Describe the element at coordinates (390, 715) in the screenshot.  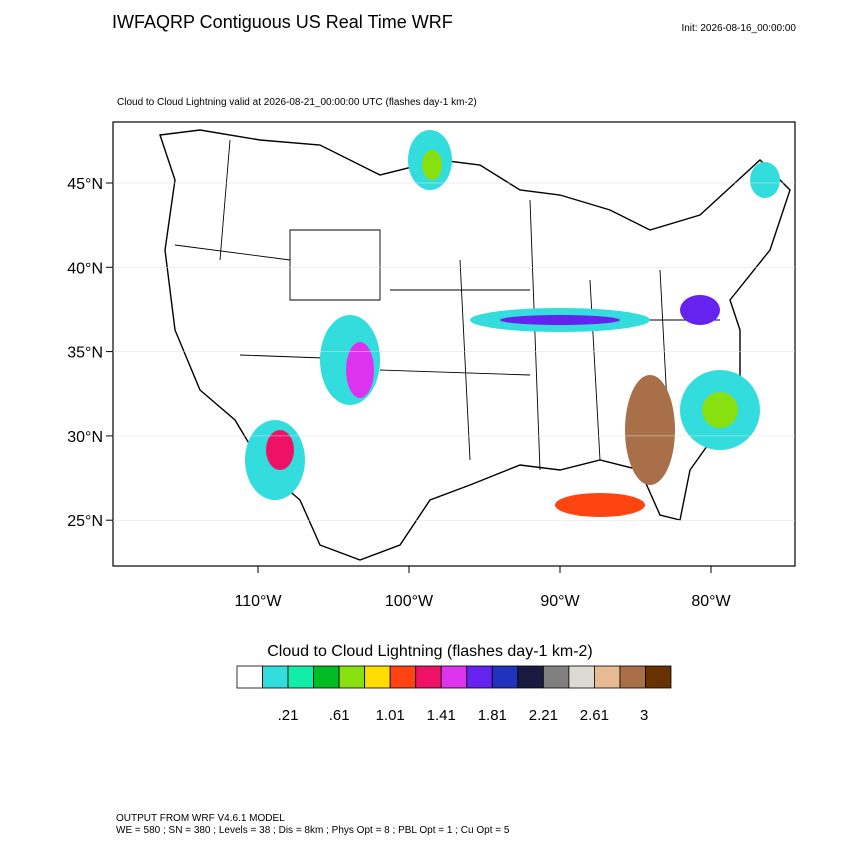
I see `colorbar-label: 1.01` at that location.